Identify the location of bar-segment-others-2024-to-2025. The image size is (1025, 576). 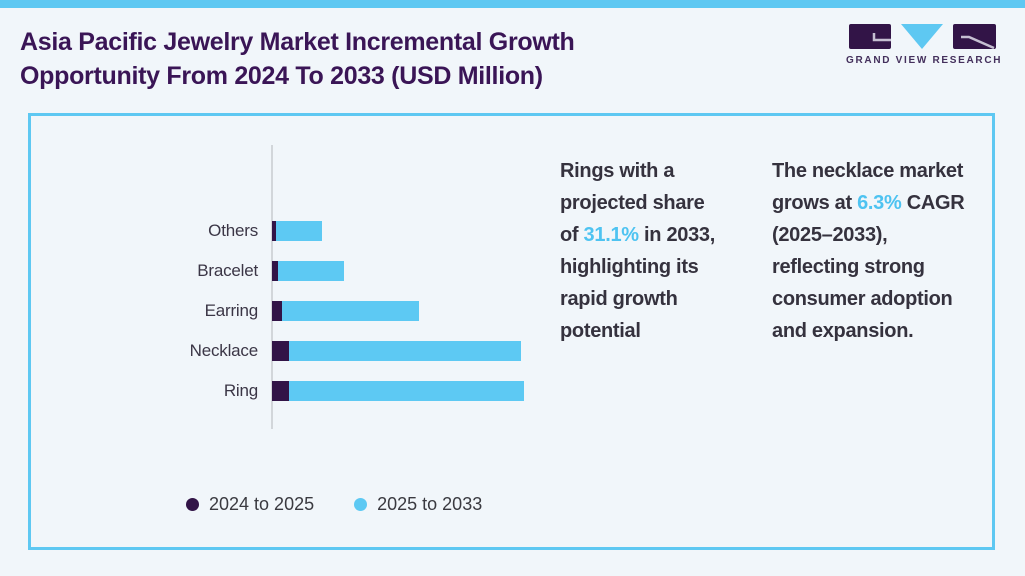
(274, 231).